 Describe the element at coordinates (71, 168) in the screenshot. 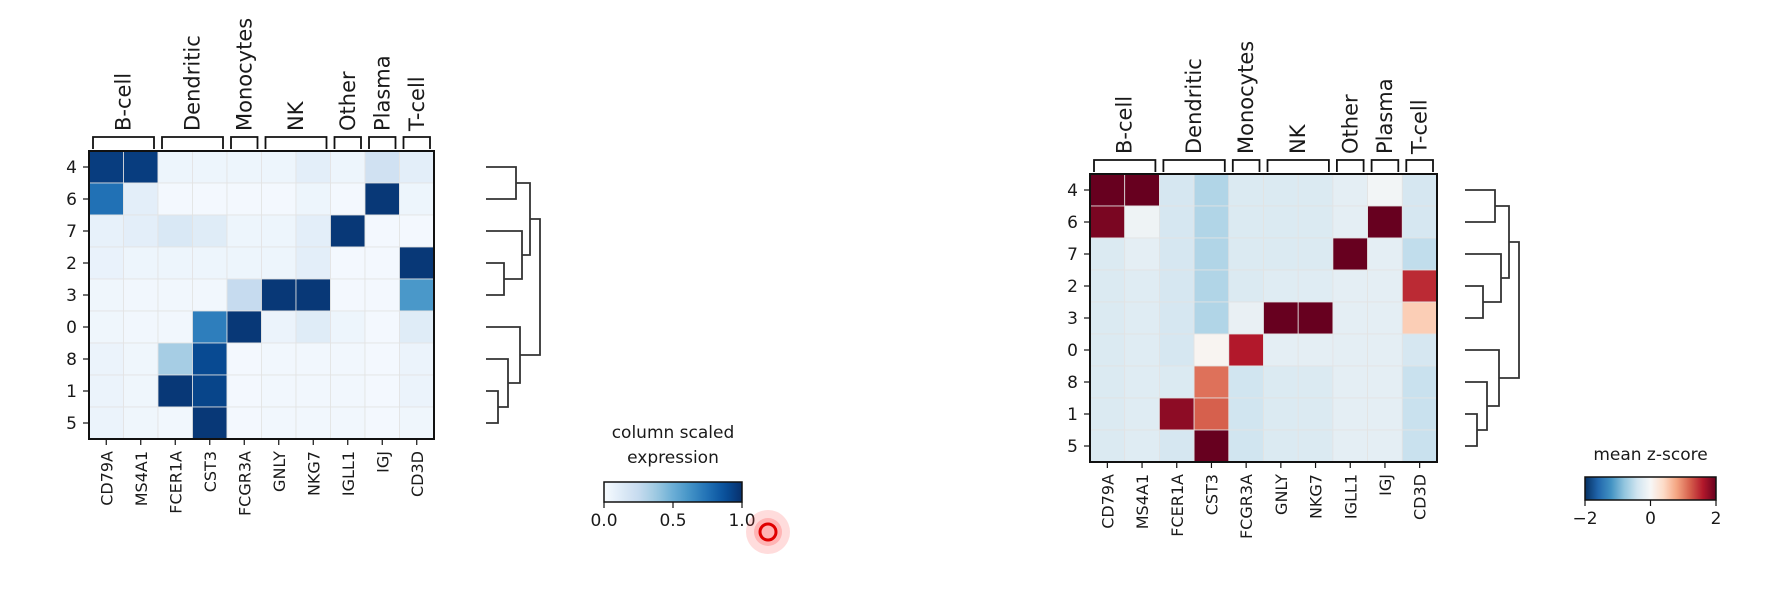

I see `row-label: 4` at that location.